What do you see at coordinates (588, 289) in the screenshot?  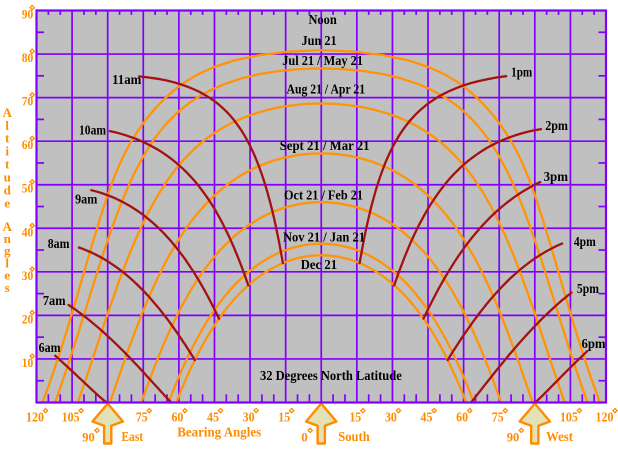 I see `svg-text: 5pm` at bounding box center [588, 289].